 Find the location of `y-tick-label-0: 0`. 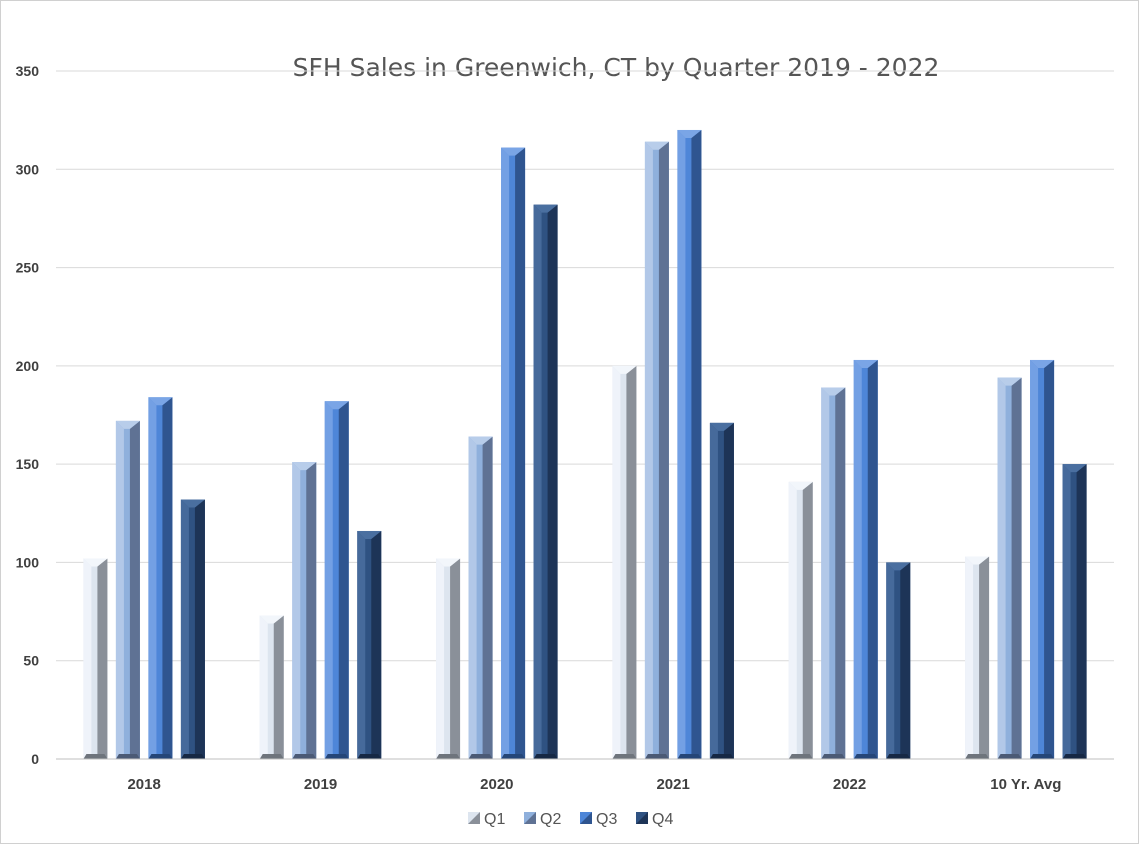

y-tick-label-0: 0 is located at coordinates (35, 759).